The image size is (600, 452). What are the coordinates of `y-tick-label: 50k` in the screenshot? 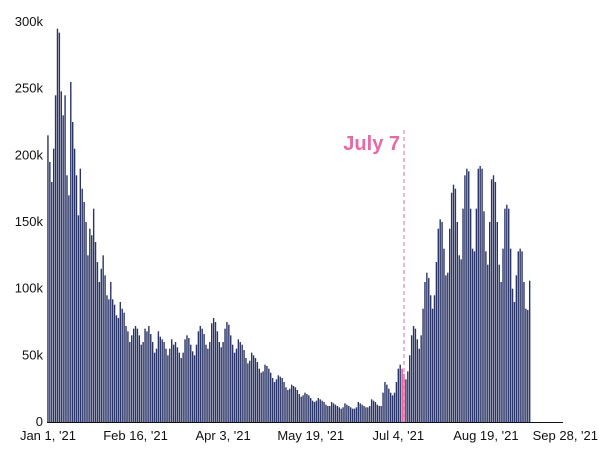 It's located at (32, 354).